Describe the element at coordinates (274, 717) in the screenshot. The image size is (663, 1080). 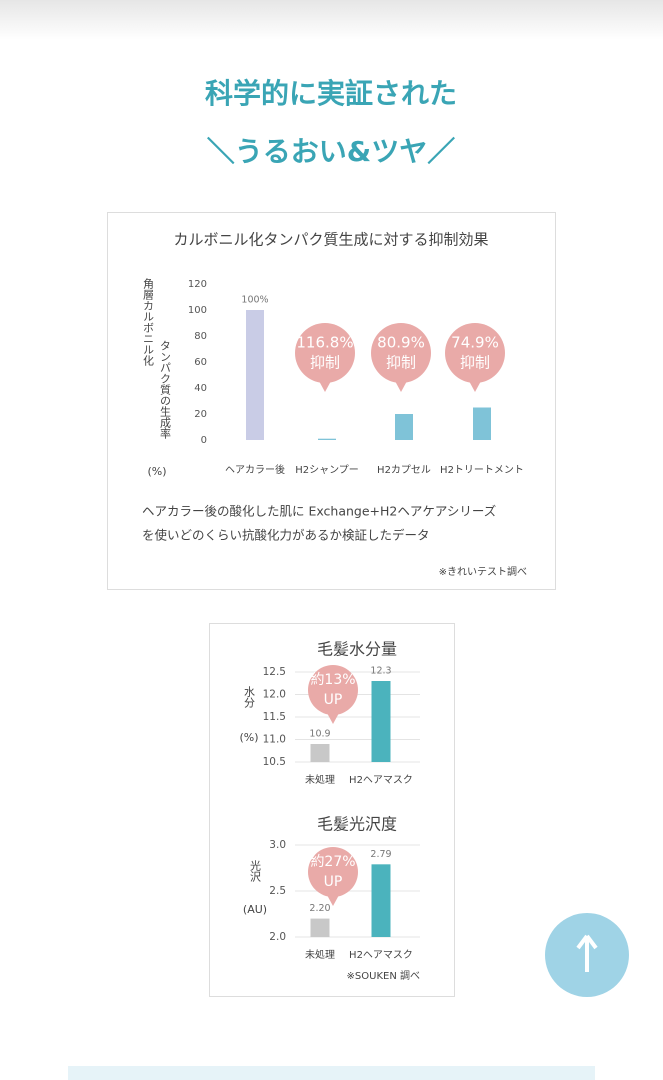
I see `y-tick-label: 11.5` at that location.